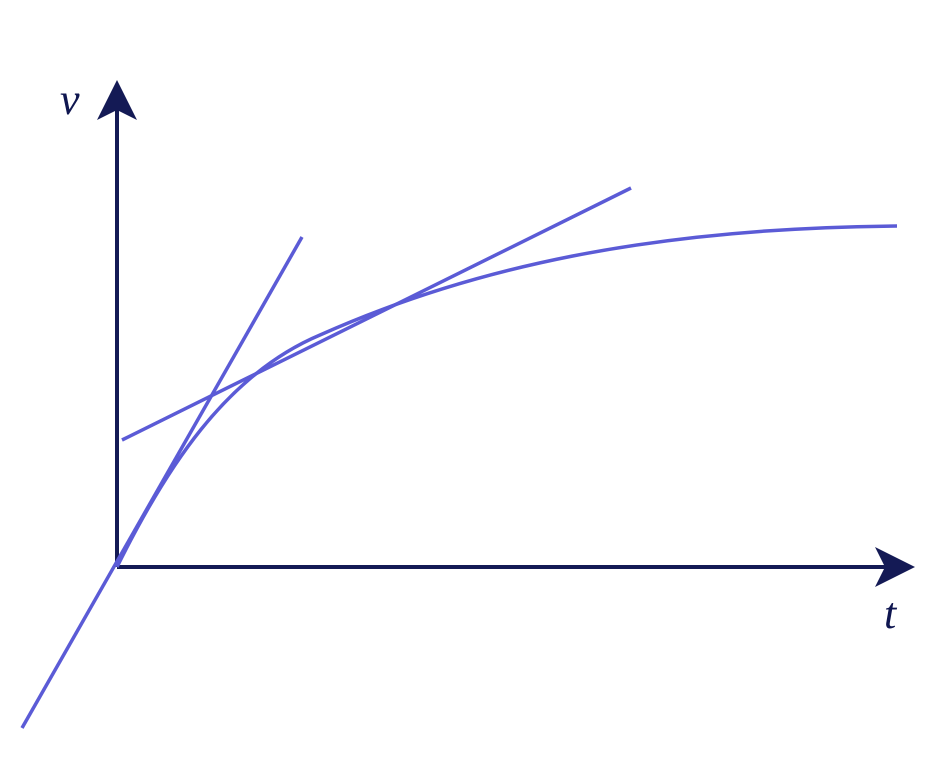  Describe the element at coordinates (891, 613) in the screenshot. I see `t-axis-label: t` at that location.